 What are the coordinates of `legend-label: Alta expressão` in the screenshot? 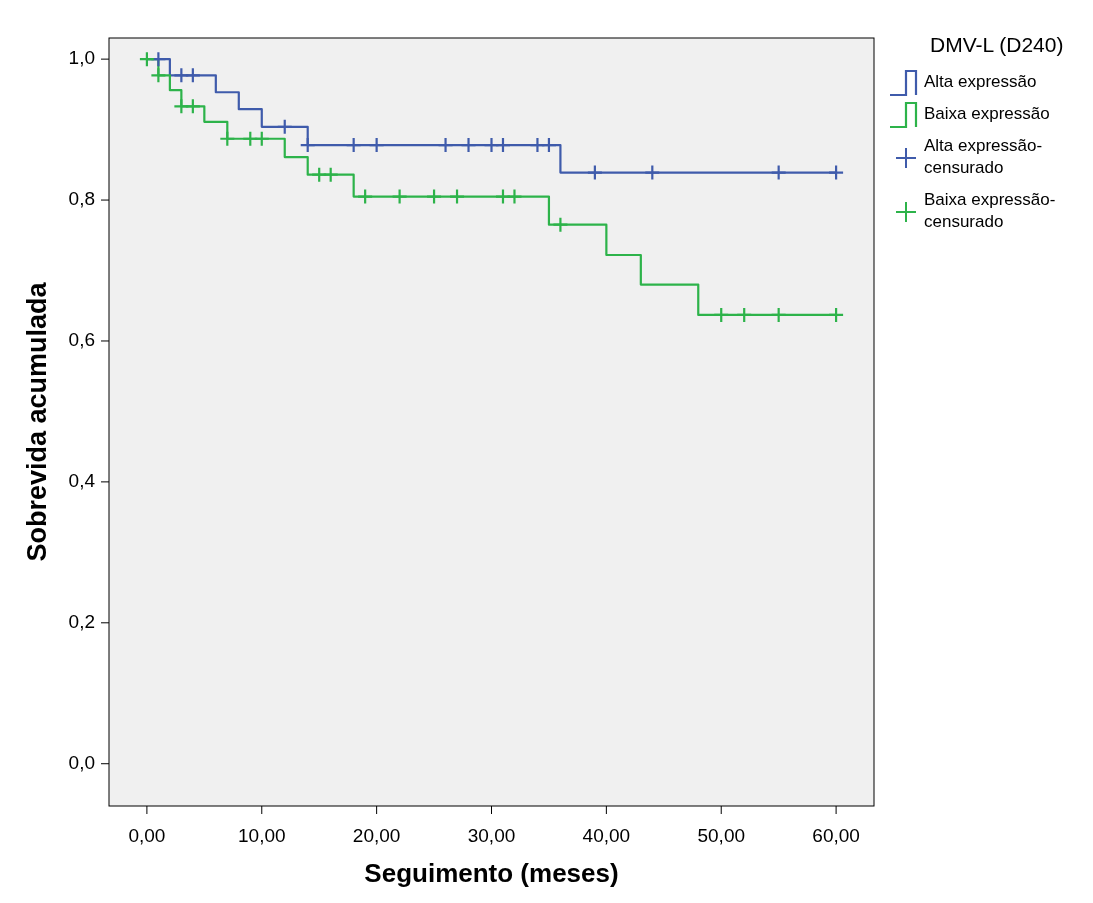 It's located at (980, 82).